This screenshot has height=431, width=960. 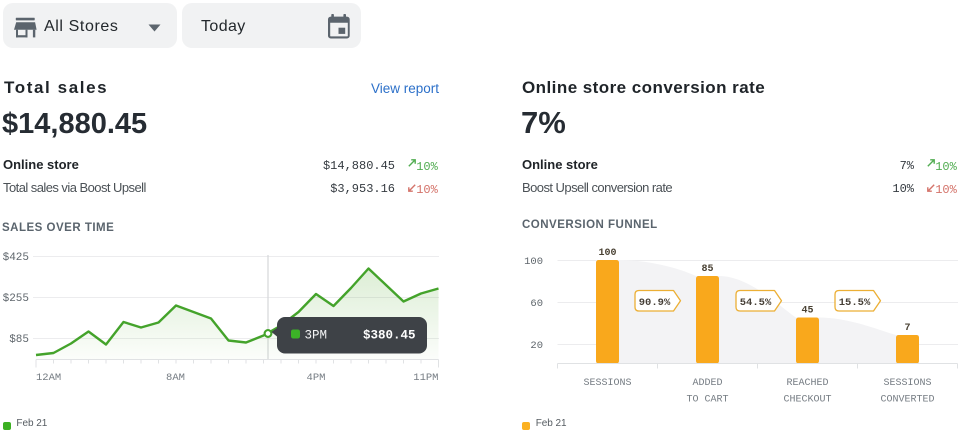 I want to click on svg-text: REACHED, so click(x=807, y=383).